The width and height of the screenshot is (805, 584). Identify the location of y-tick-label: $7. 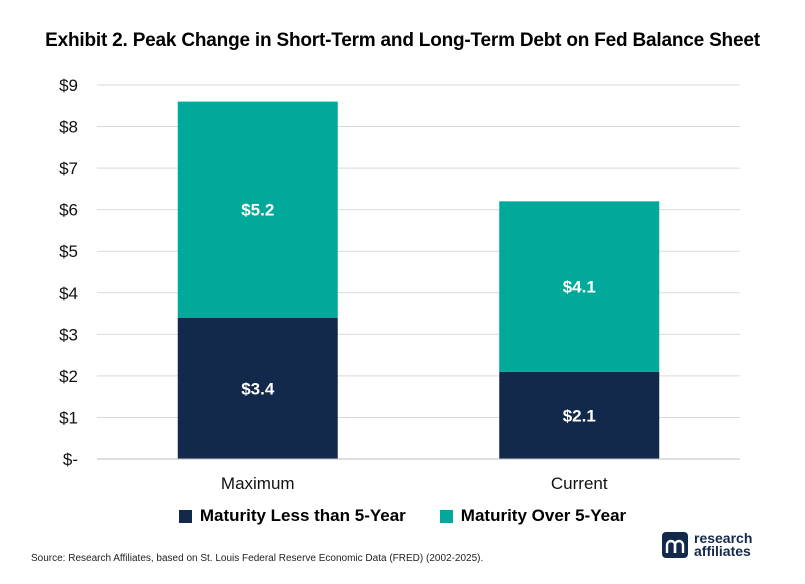
(68, 168).